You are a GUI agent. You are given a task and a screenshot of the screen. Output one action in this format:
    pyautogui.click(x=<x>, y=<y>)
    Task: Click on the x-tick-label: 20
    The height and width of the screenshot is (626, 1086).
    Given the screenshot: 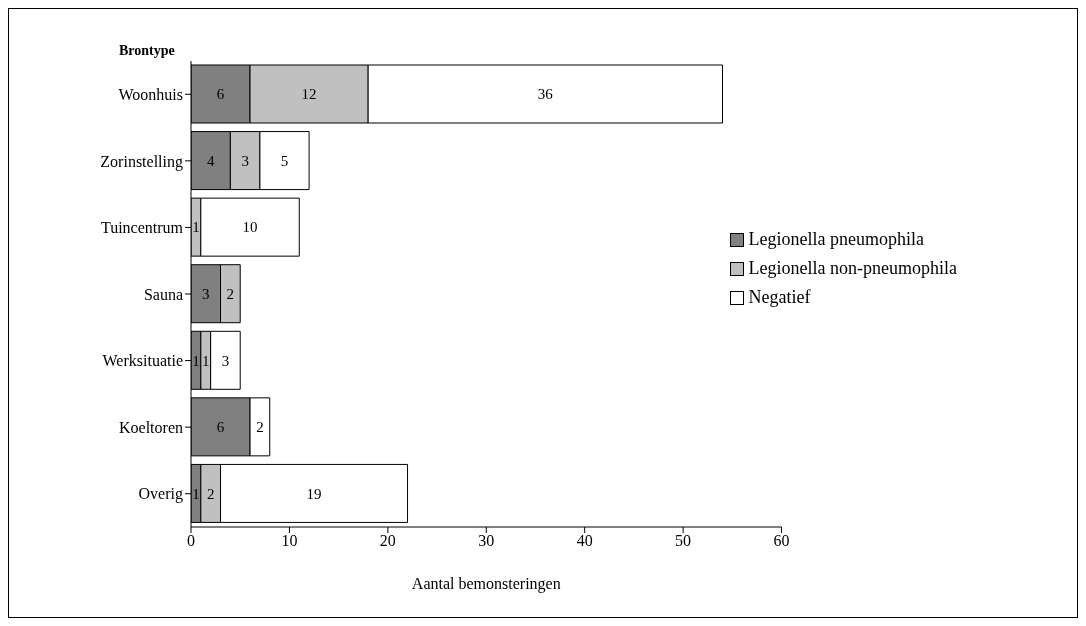 What is the action you would take?
    pyautogui.click(x=387, y=541)
    